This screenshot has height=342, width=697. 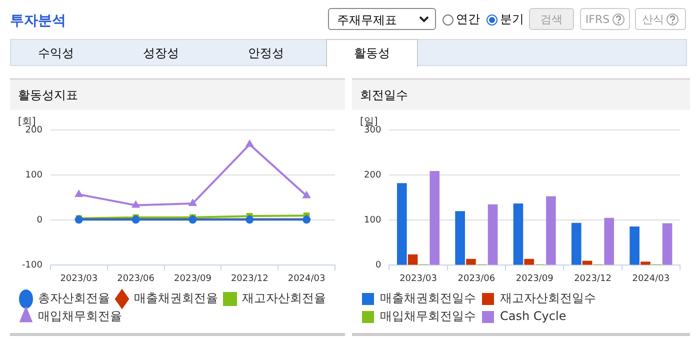 I want to click on legend-label: 재고자산회전율, so click(x=284, y=298).